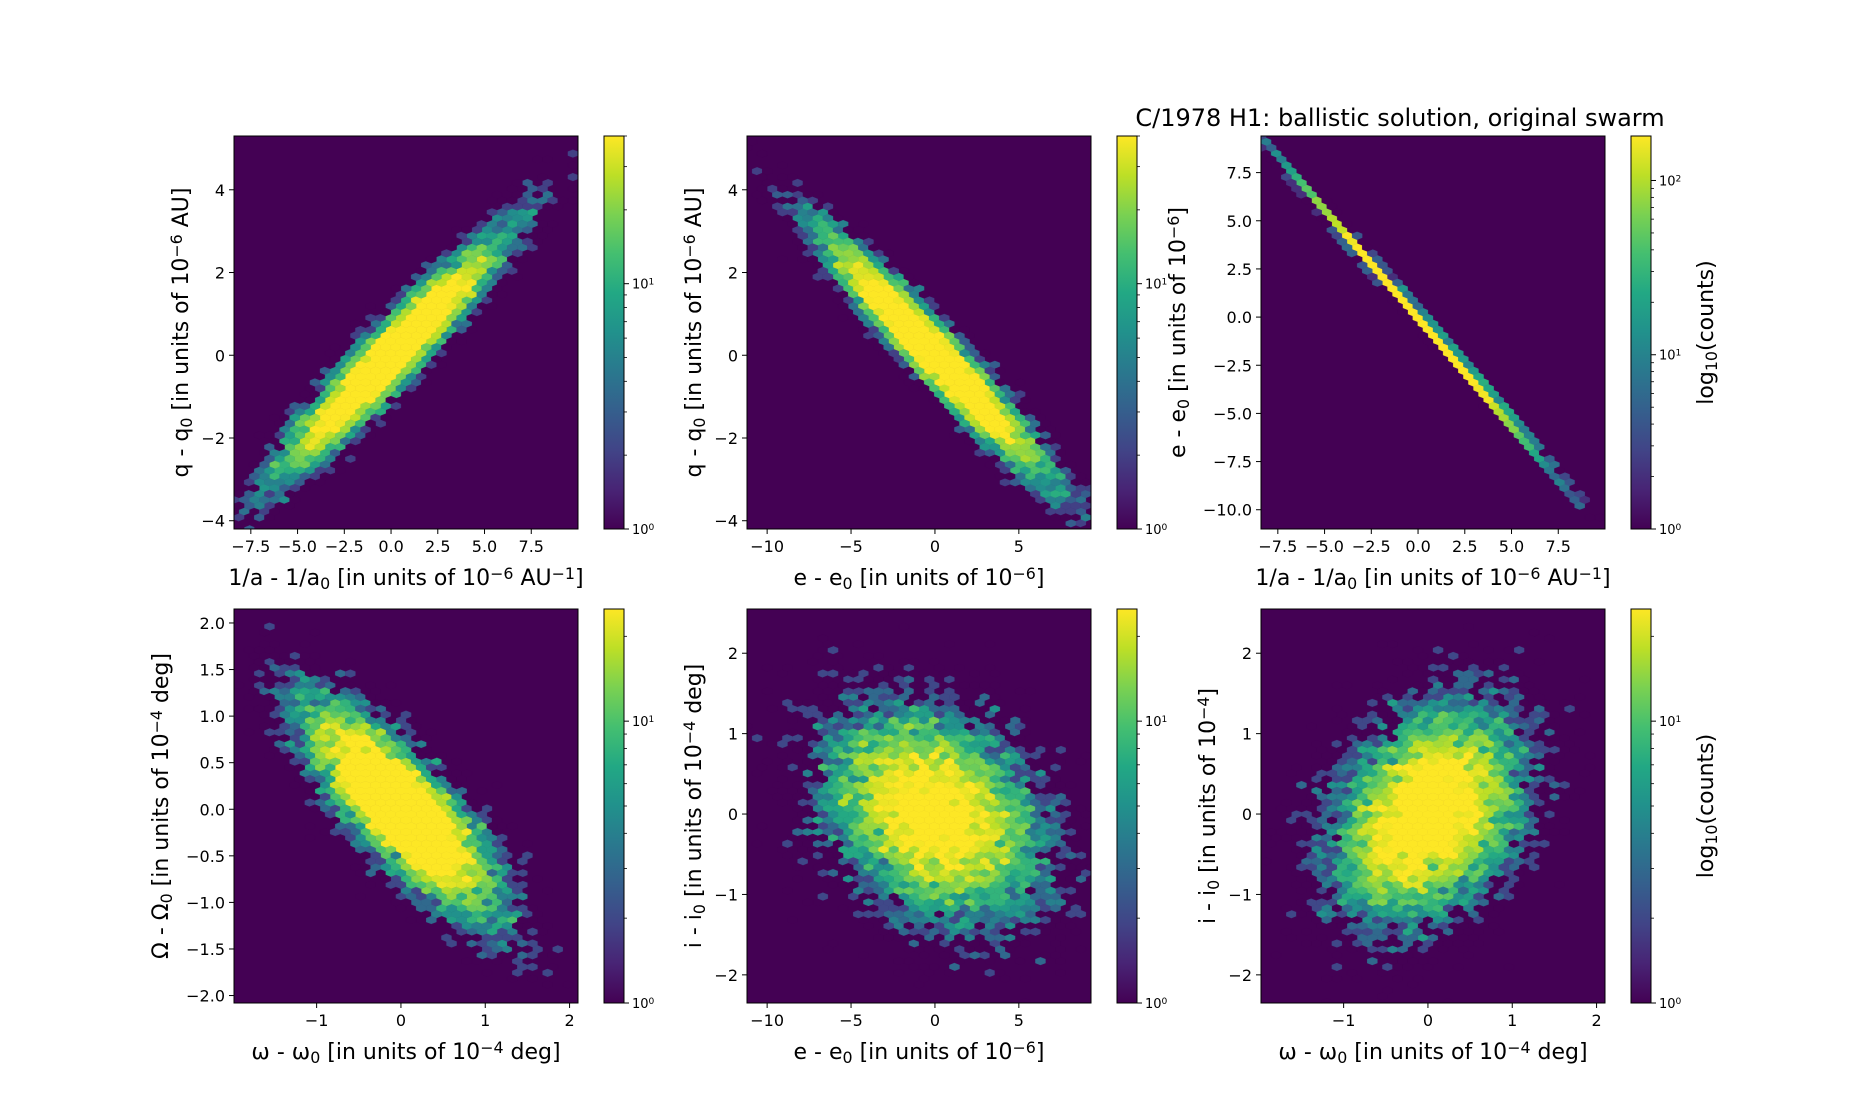 This screenshot has width=1853, height=1115. Describe the element at coordinates (1019, 546) in the screenshot. I see `x-tick-label: 5` at that location.